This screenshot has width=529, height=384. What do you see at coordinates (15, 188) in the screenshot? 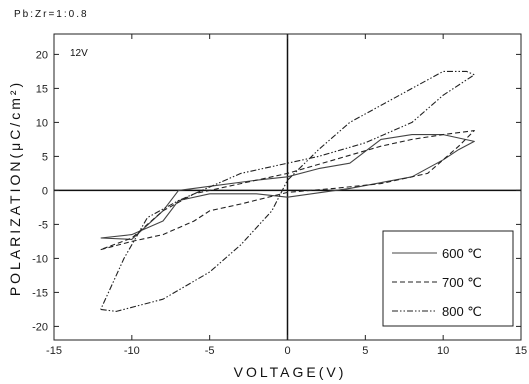
I see `y-axis-title: POLARIZATION(μC/cm²)` at bounding box center [15, 188].